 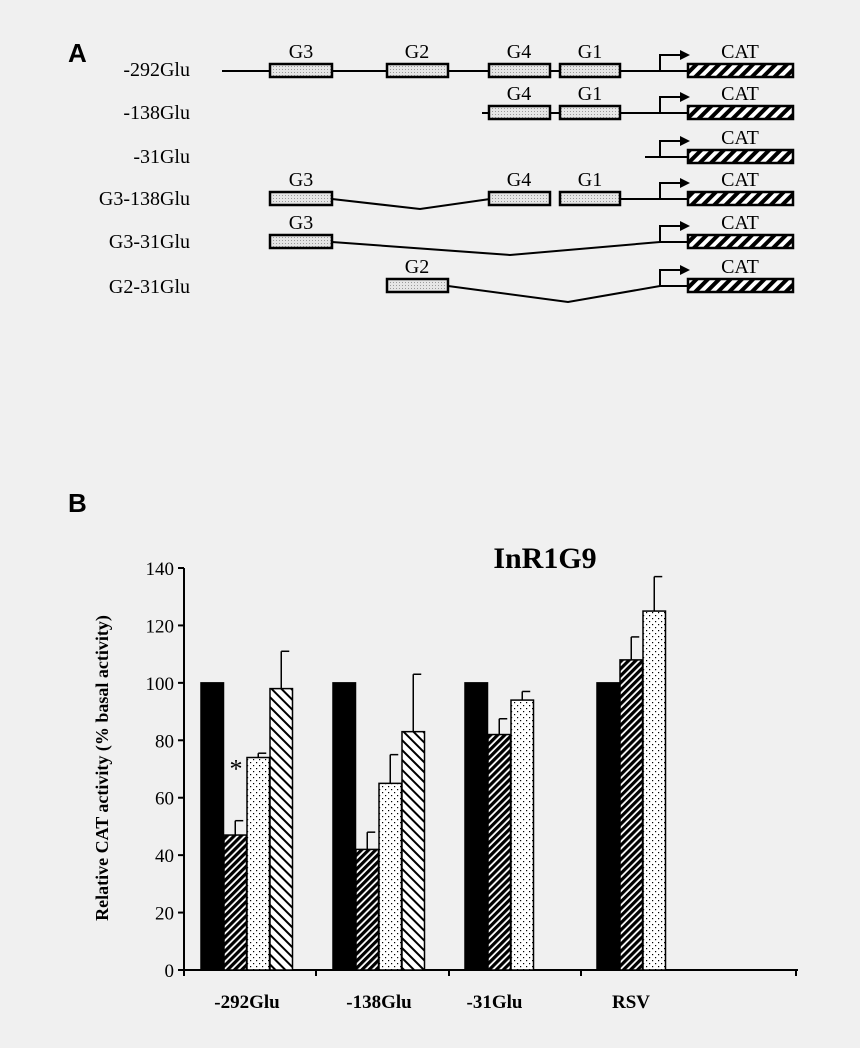 I want to click on category-label: -292Glu, so click(x=247, y=1002).